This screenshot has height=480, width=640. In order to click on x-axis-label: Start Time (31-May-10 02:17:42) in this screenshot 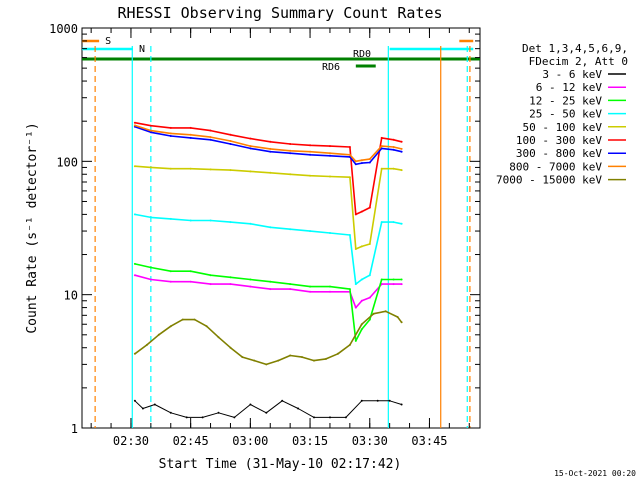, I will do `click(280, 464)`.